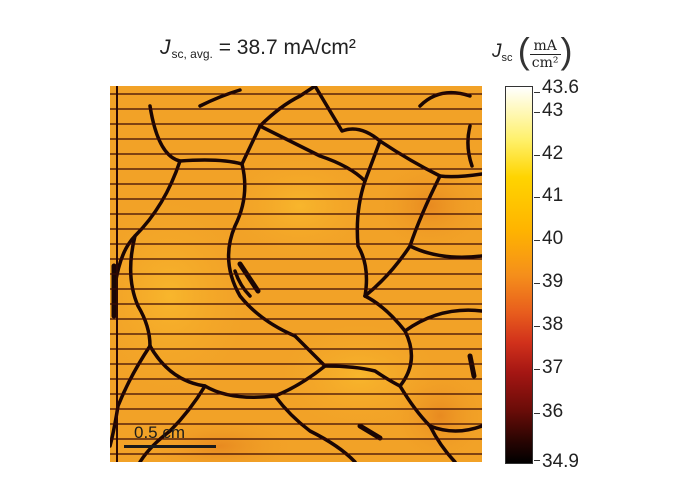 Image resolution: width=700 pixels, height=500 pixels. I want to click on colorbar-tick-label: 38, so click(553, 324).